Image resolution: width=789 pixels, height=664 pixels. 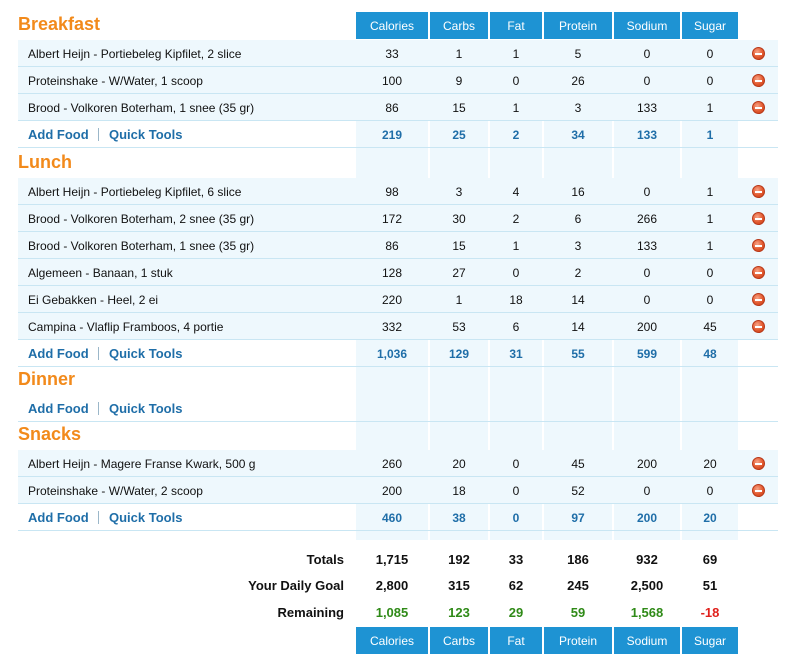 I want to click on meal-total-calories: 460, so click(x=392, y=517).